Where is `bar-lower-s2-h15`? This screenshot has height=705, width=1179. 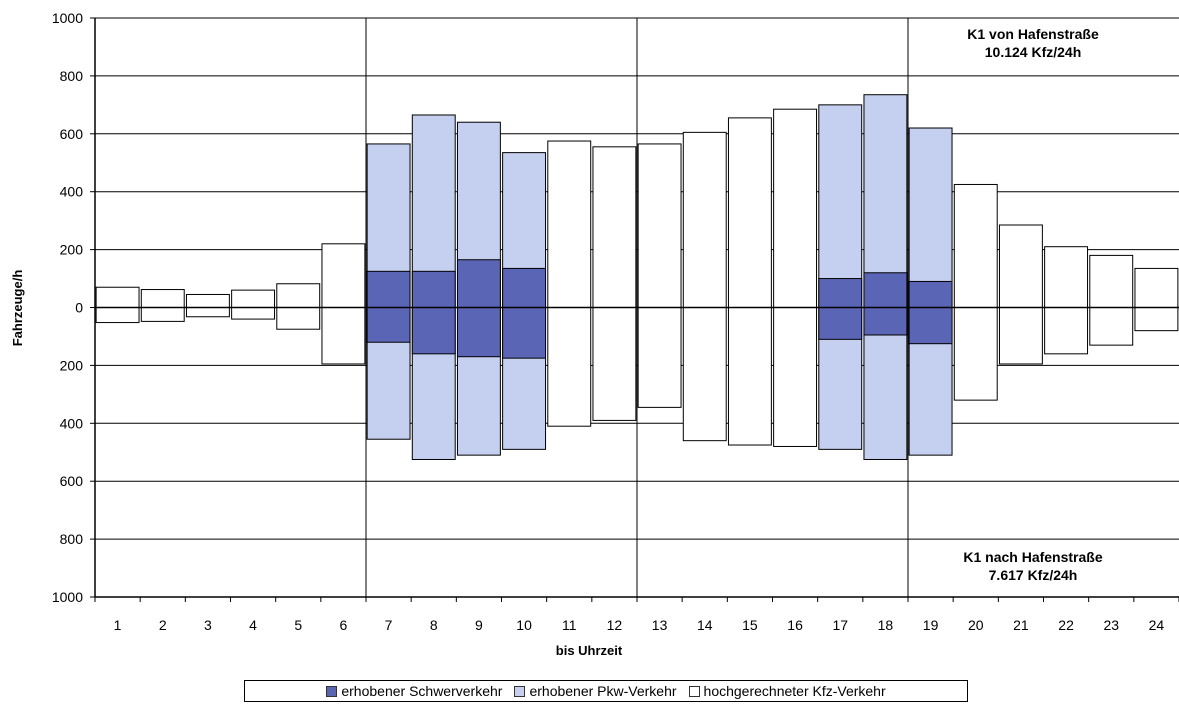
bar-lower-s2-h15 is located at coordinates (749, 376).